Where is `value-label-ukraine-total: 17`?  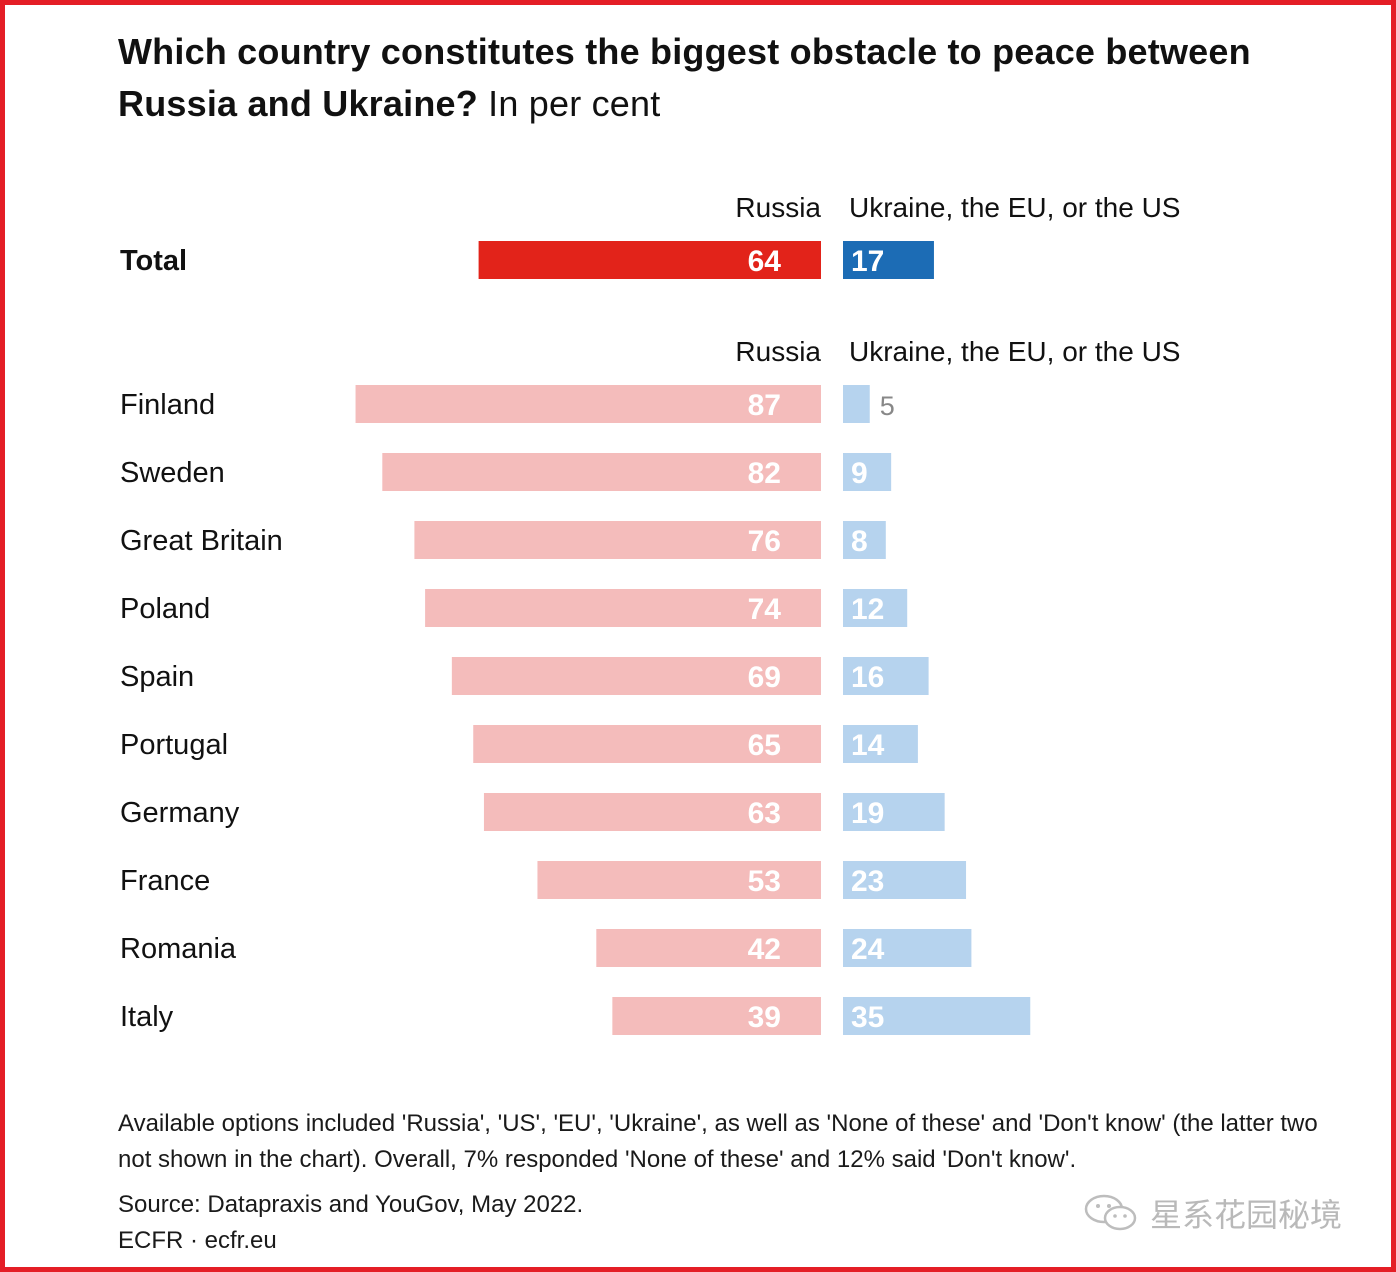 value-label-ukraine-total: 17 is located at coordinates (867, 261).